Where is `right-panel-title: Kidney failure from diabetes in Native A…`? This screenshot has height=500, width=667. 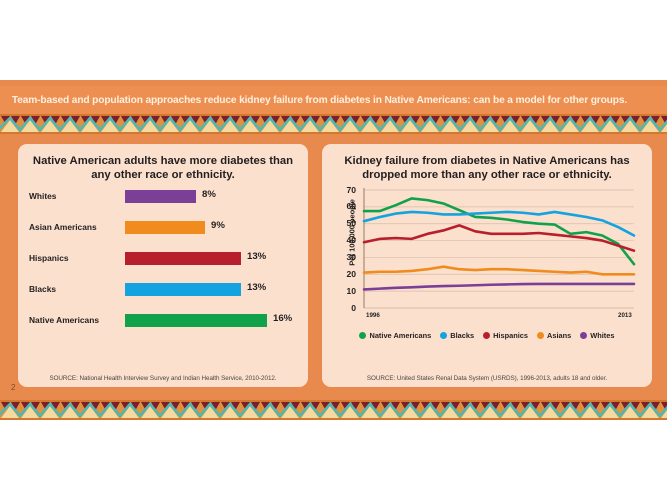 right-panel-title: Kidney failure from diabetes in Native A… is located at coordinates (487, 168).